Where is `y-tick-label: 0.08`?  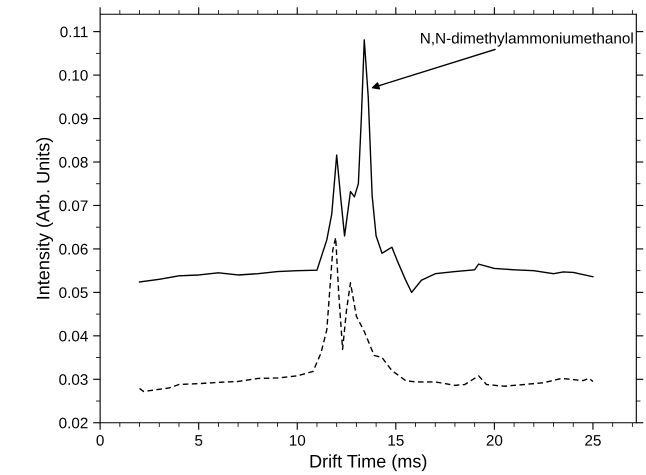
y-tick-label: 0.08 is located at coordinates (73, 162).